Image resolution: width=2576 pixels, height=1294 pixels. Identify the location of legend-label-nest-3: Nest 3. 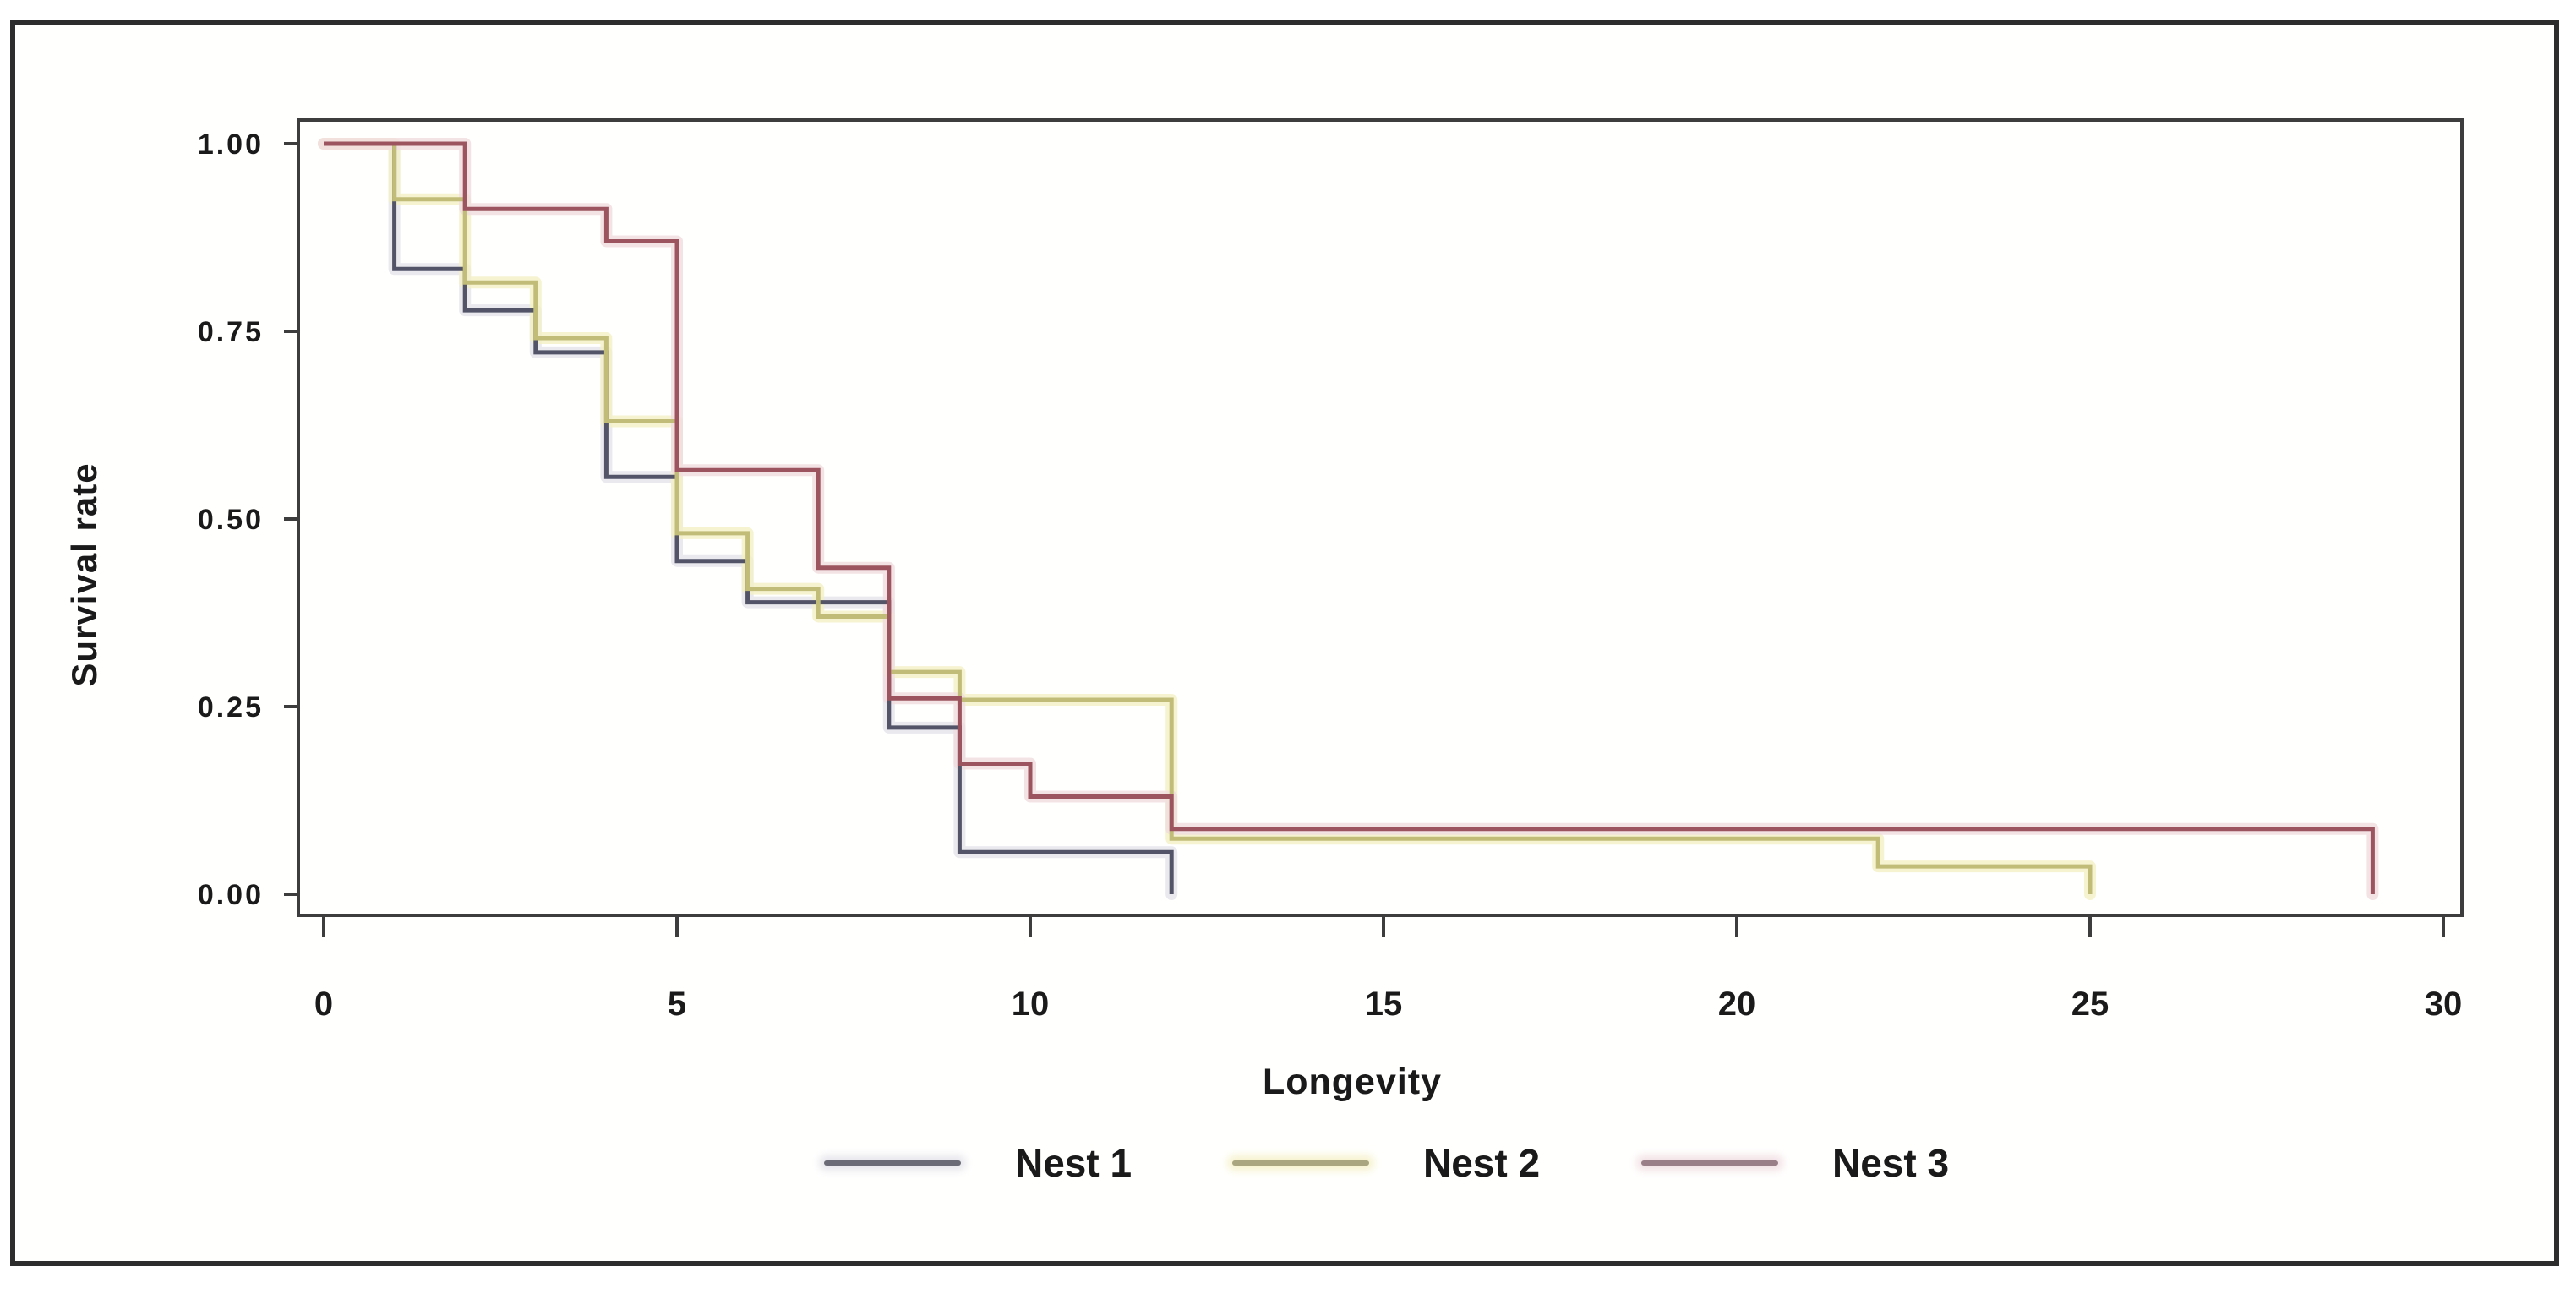
(1891, 1163).